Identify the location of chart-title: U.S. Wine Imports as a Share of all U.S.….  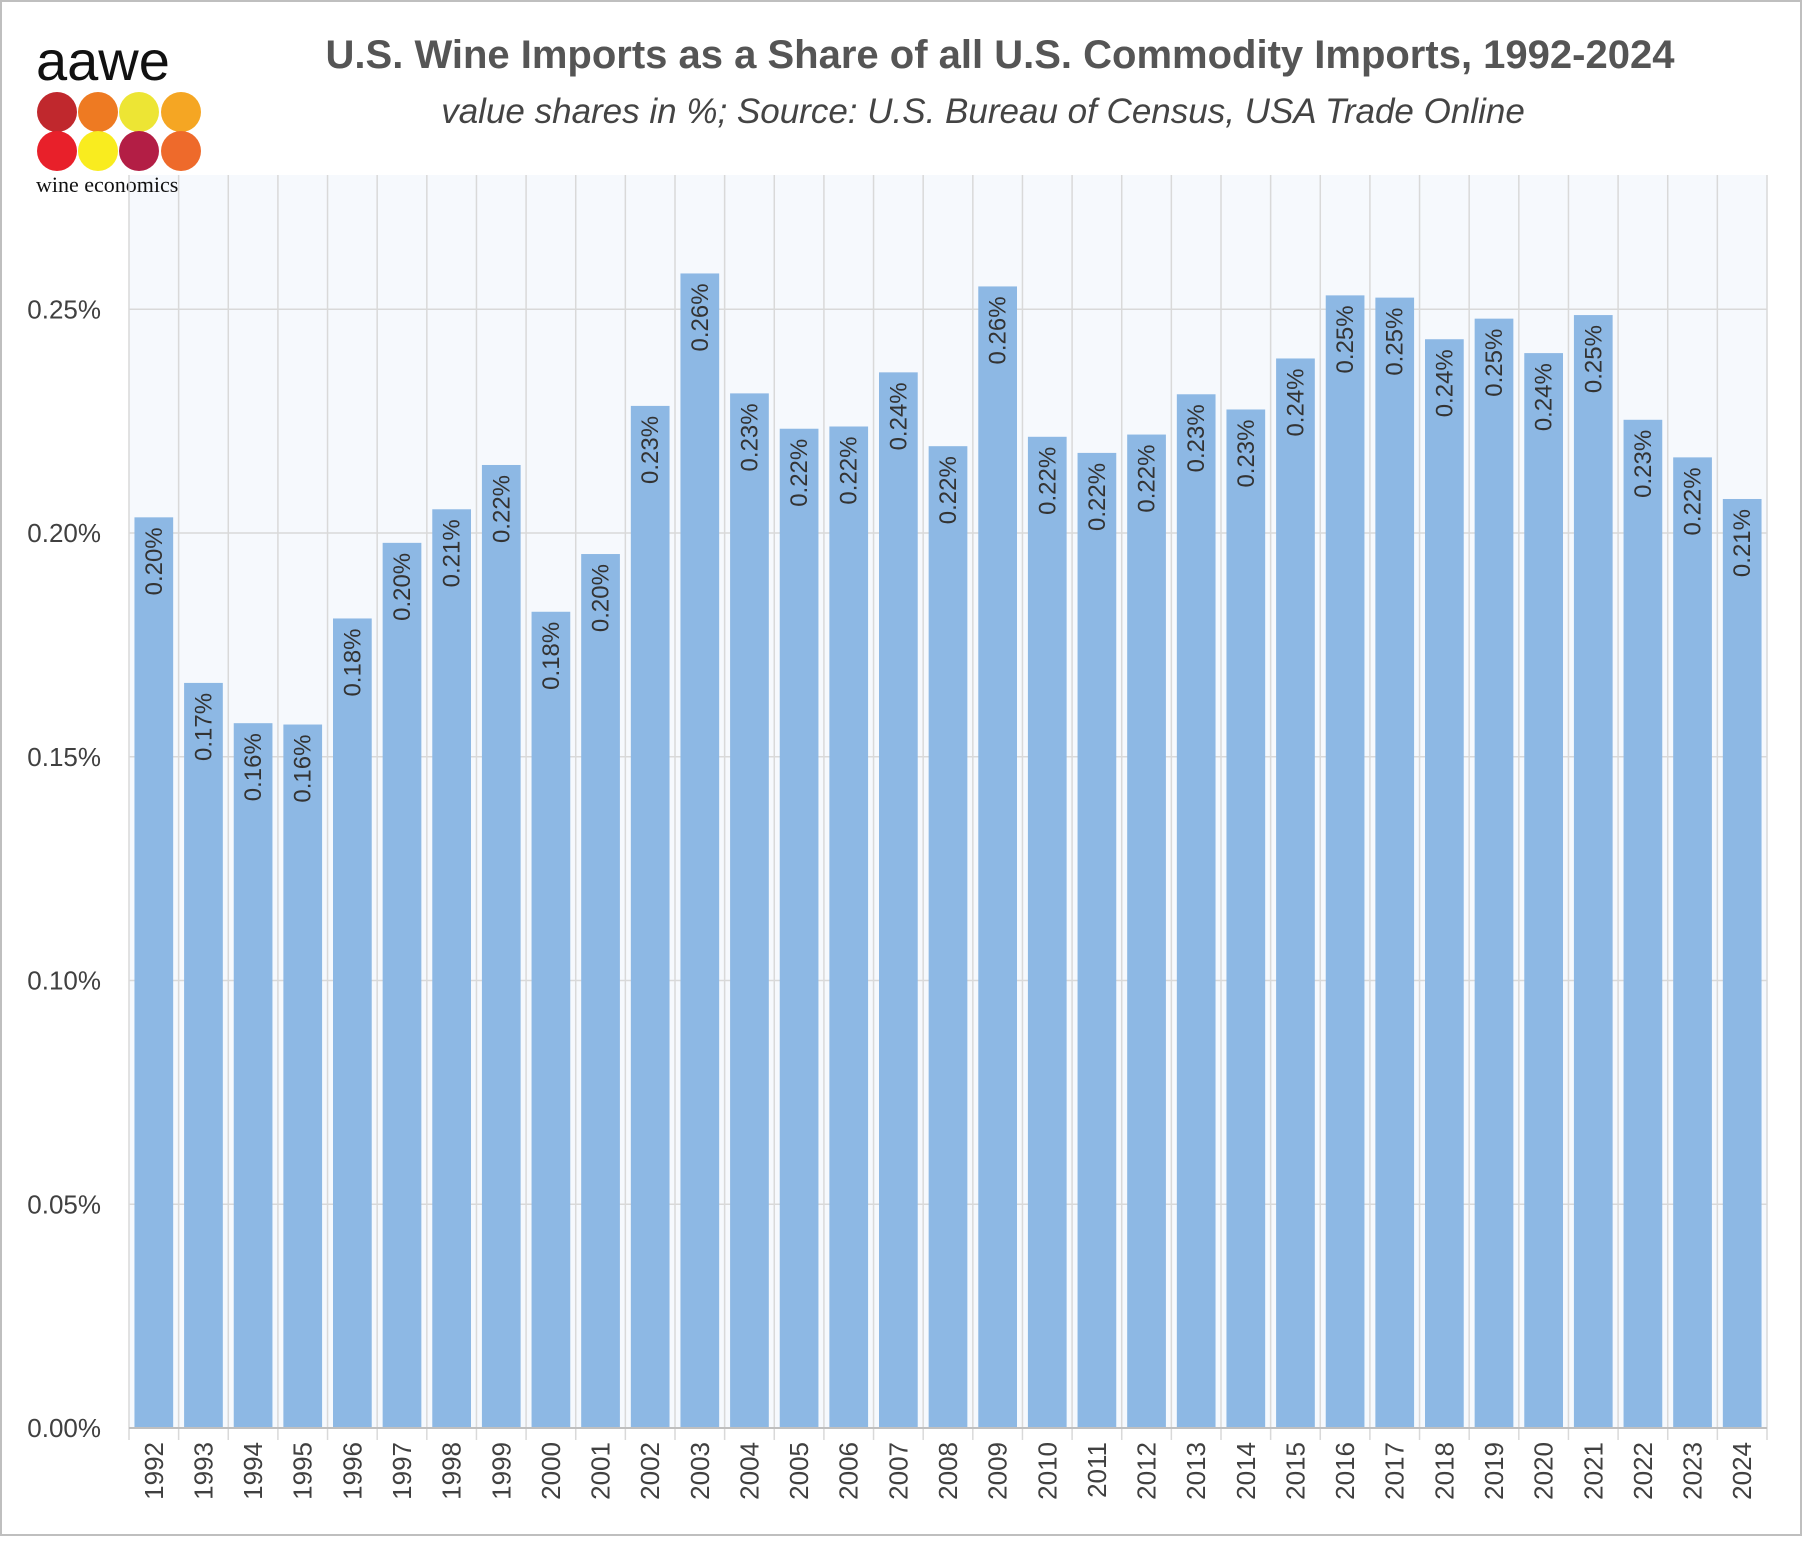
(1001, 55).